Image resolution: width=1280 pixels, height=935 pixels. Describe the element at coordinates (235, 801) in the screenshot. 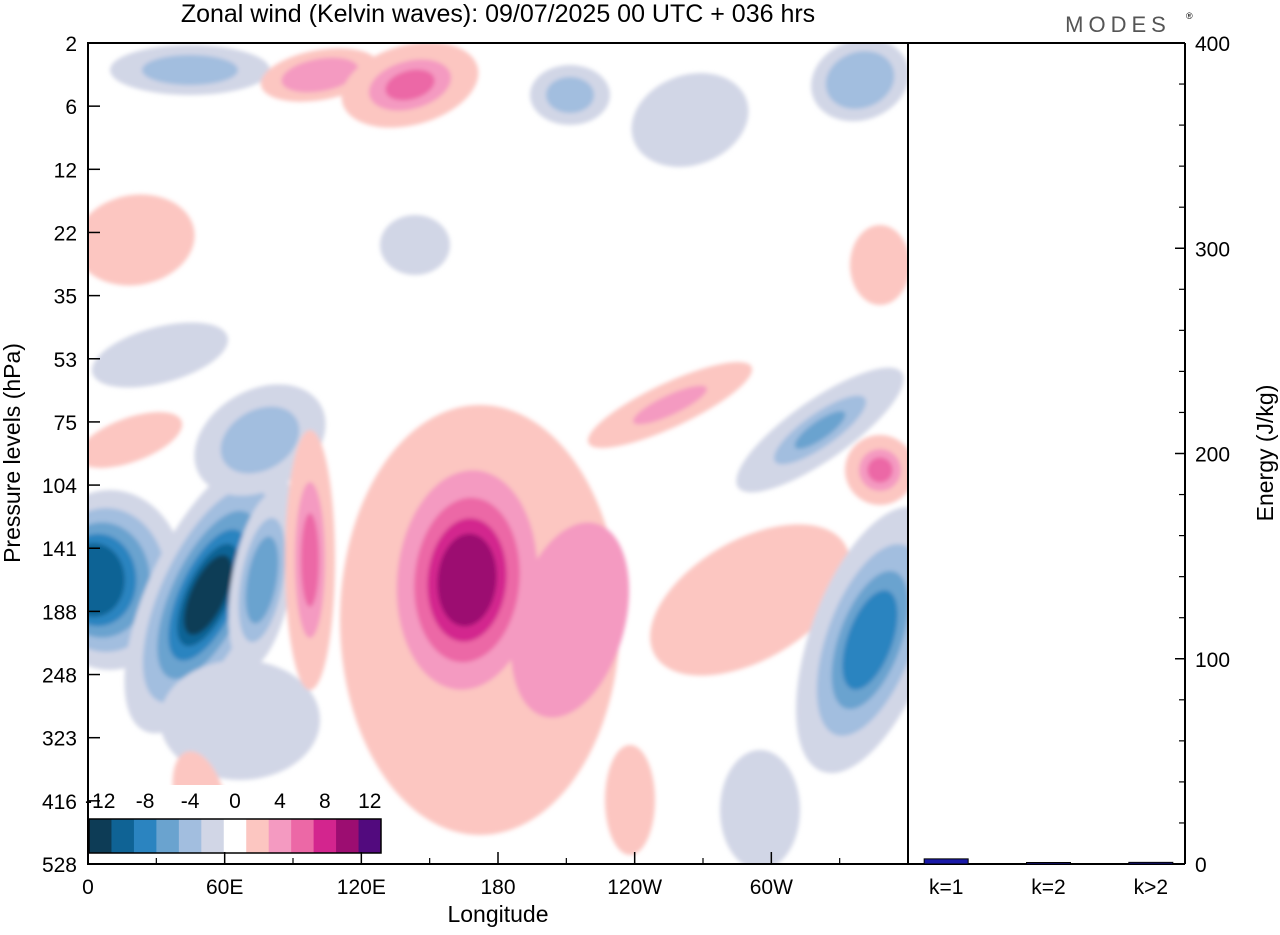

I see `colorbar-label: 0` at that location.